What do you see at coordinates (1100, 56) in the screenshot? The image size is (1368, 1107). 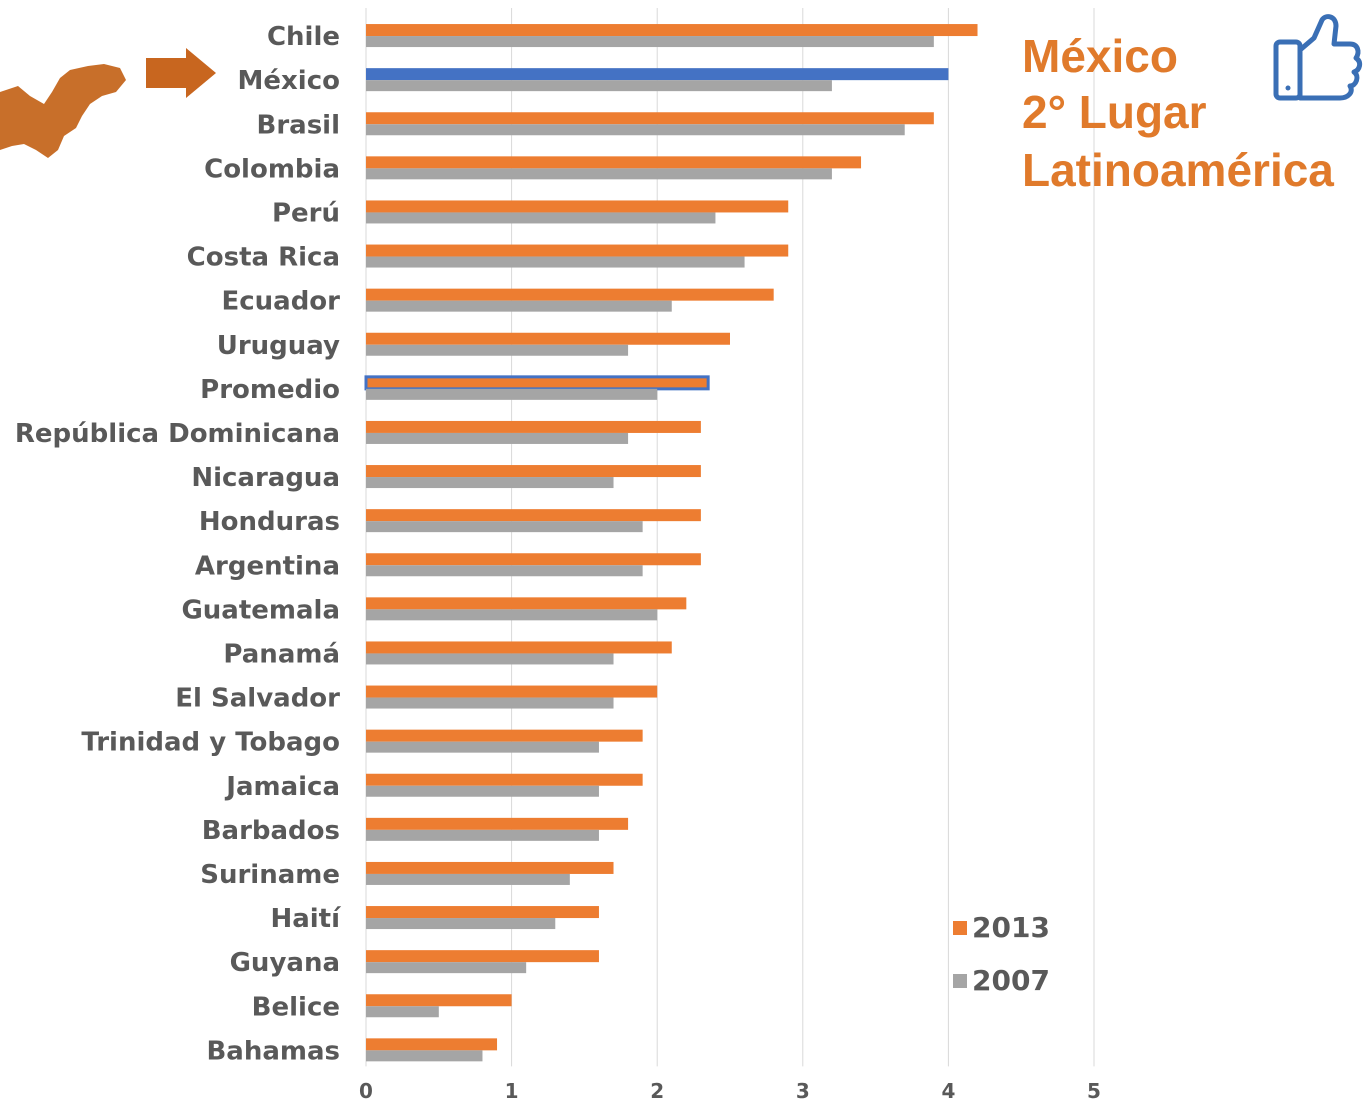 I see `callout-line-1: México` at bounding box center [1100, 56].